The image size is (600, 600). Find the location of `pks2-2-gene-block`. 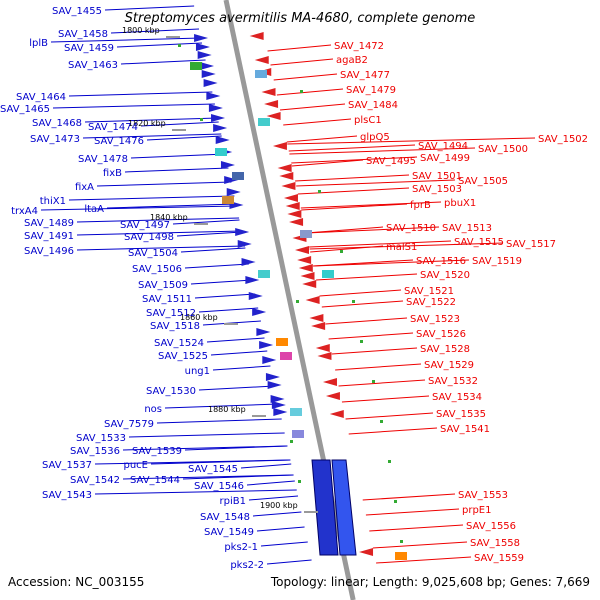

pks2-2-gene-block is located at coordinates (344, 507).